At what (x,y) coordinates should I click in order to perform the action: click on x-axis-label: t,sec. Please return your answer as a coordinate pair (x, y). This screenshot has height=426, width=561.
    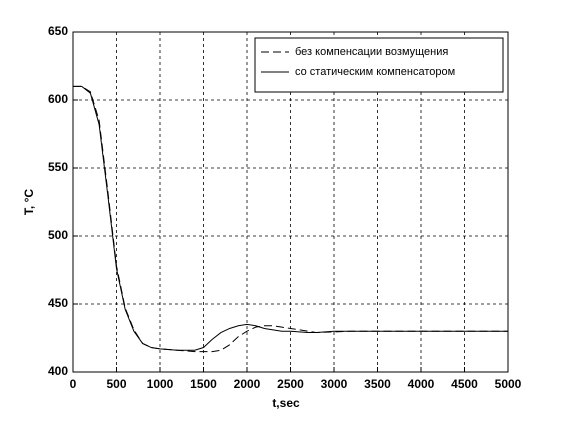
    Looking at the image, I should click on (286, 403).